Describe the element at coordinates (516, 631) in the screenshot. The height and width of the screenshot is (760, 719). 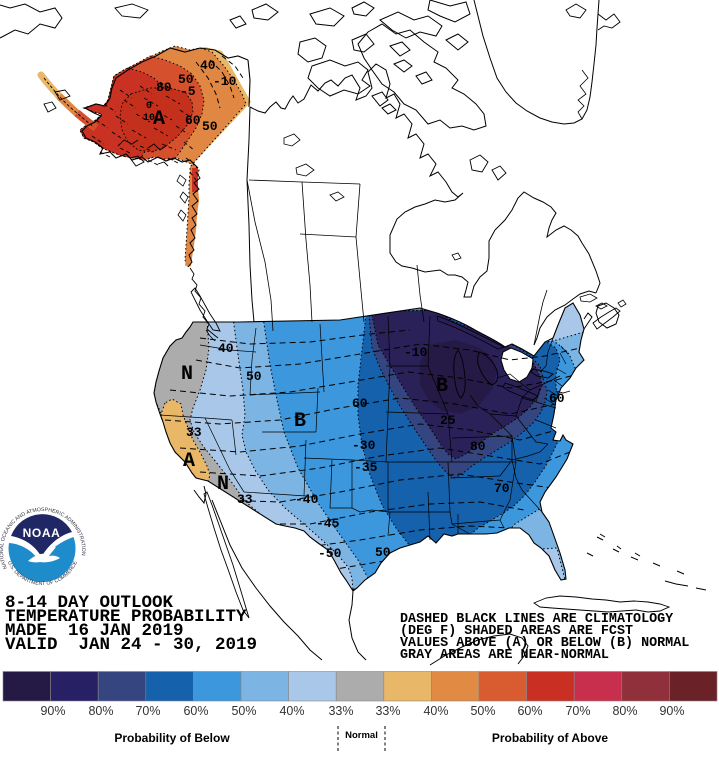
I see `svg-text: (DEG F) SHADED AREAS ARE FCST` at that location.